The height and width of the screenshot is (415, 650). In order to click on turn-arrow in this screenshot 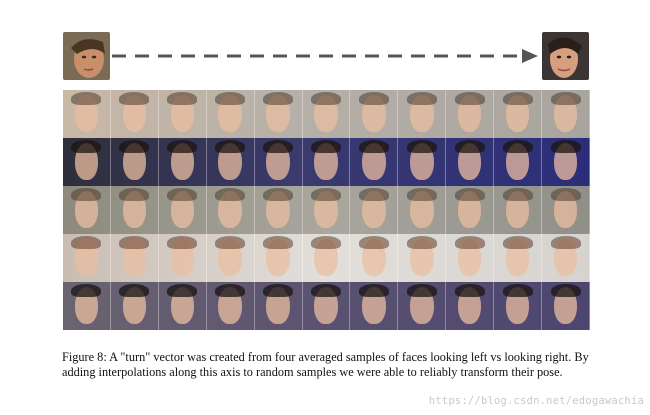, I will do `click(325, 56)`.